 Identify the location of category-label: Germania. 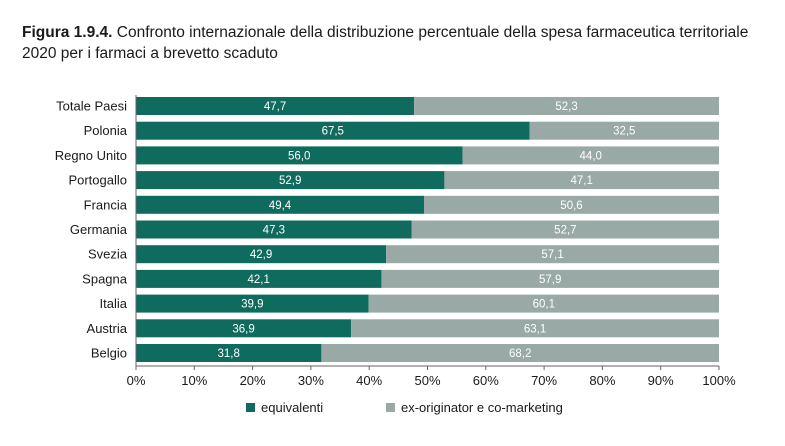
(99, 229).